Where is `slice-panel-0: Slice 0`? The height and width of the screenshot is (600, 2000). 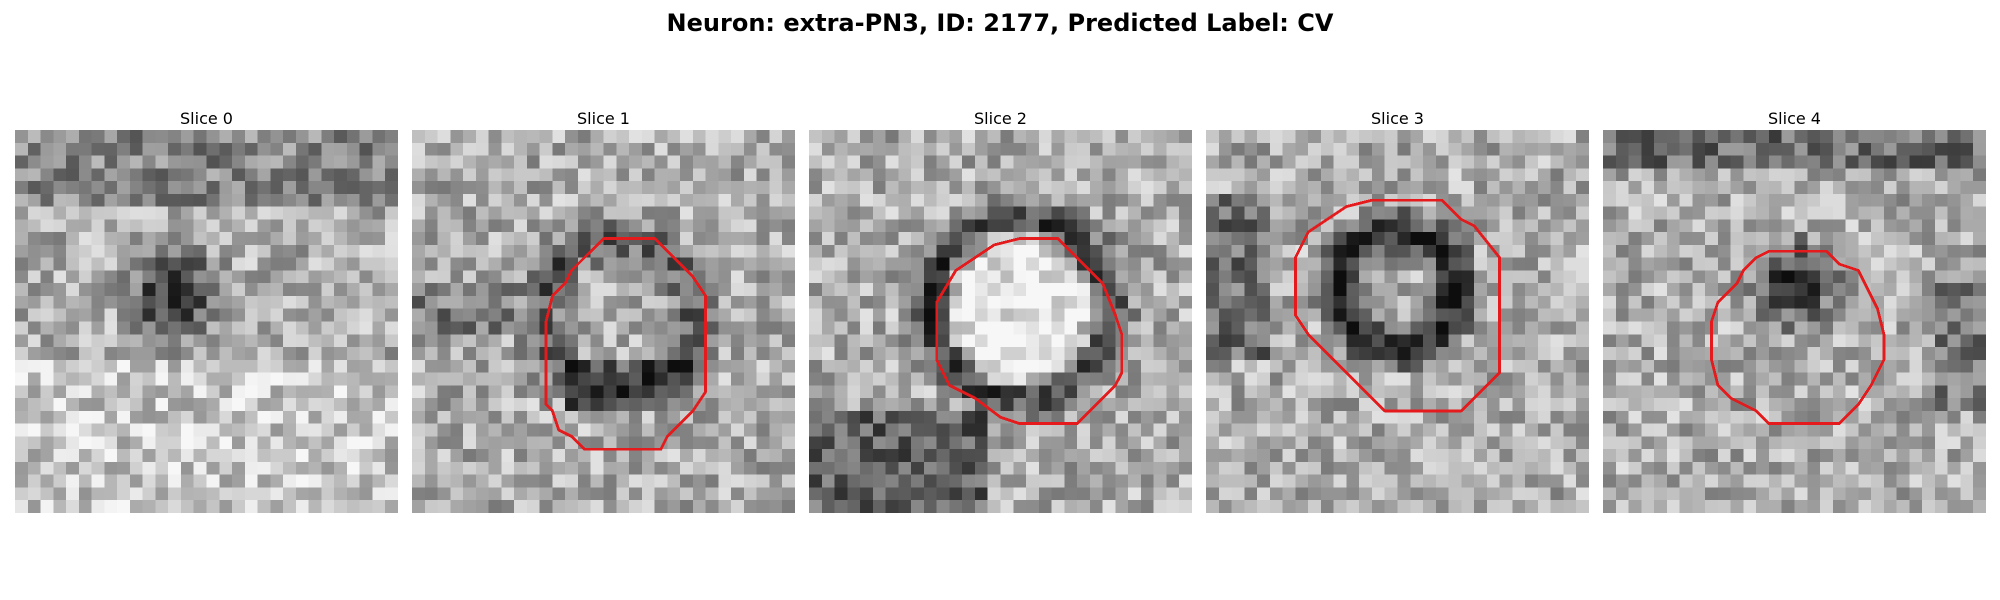 slice-panel-0: Slice 0 is located at coordinates (206, 310).